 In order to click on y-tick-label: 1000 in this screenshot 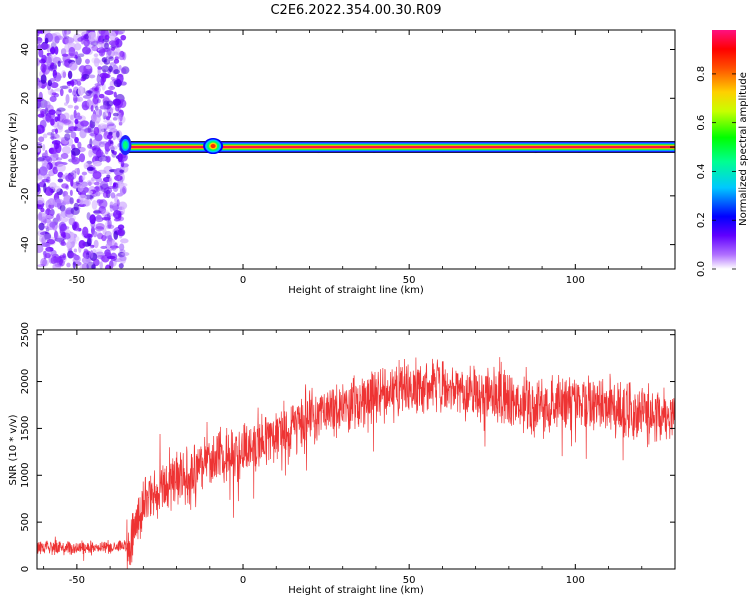, I will do `click(25, 475)`.